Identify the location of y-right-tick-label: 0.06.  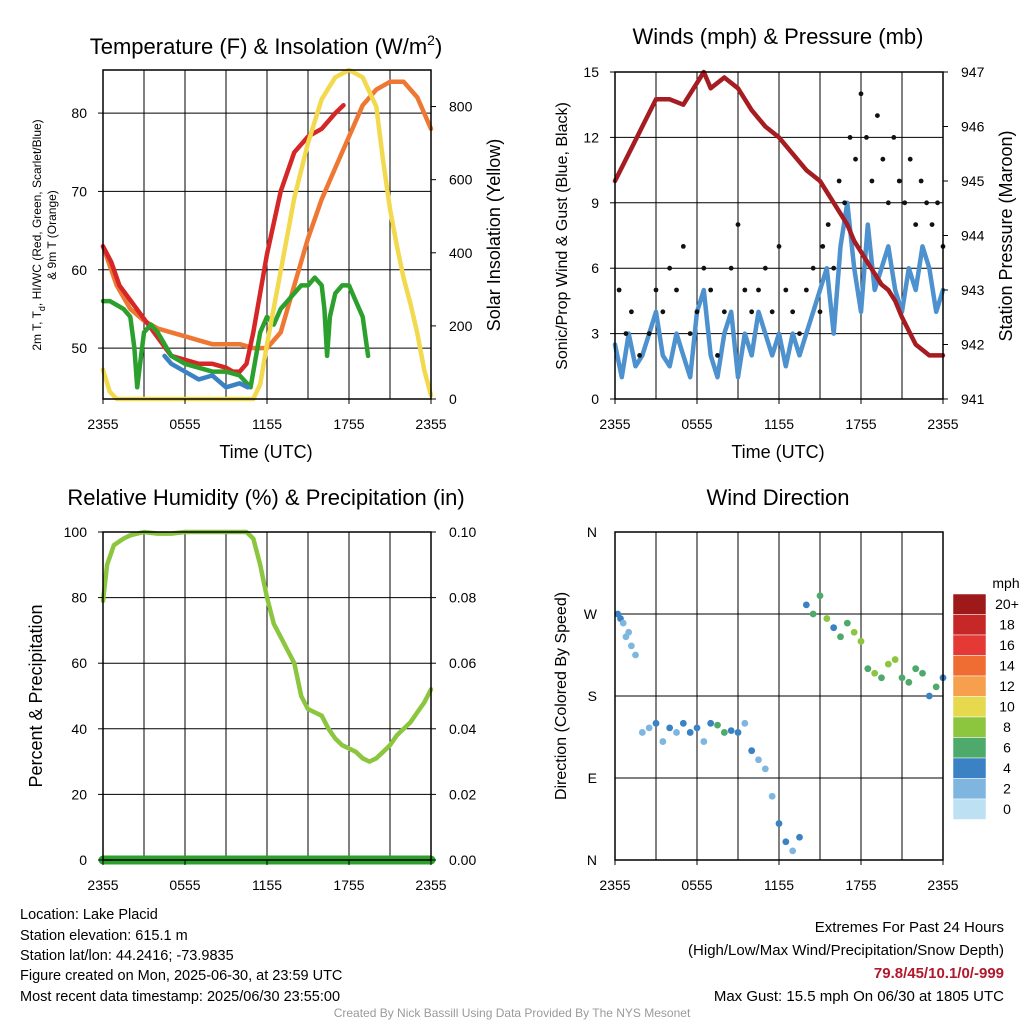
(462, 663).